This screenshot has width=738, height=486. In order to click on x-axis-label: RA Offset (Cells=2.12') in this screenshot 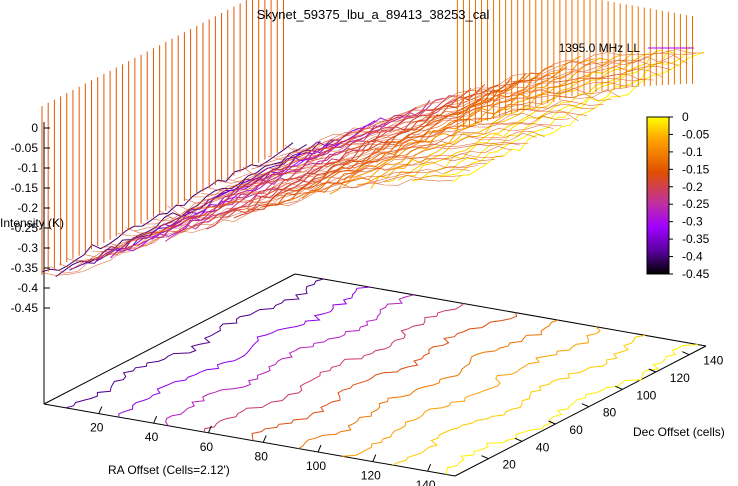, I will do `click(169, 470)`.